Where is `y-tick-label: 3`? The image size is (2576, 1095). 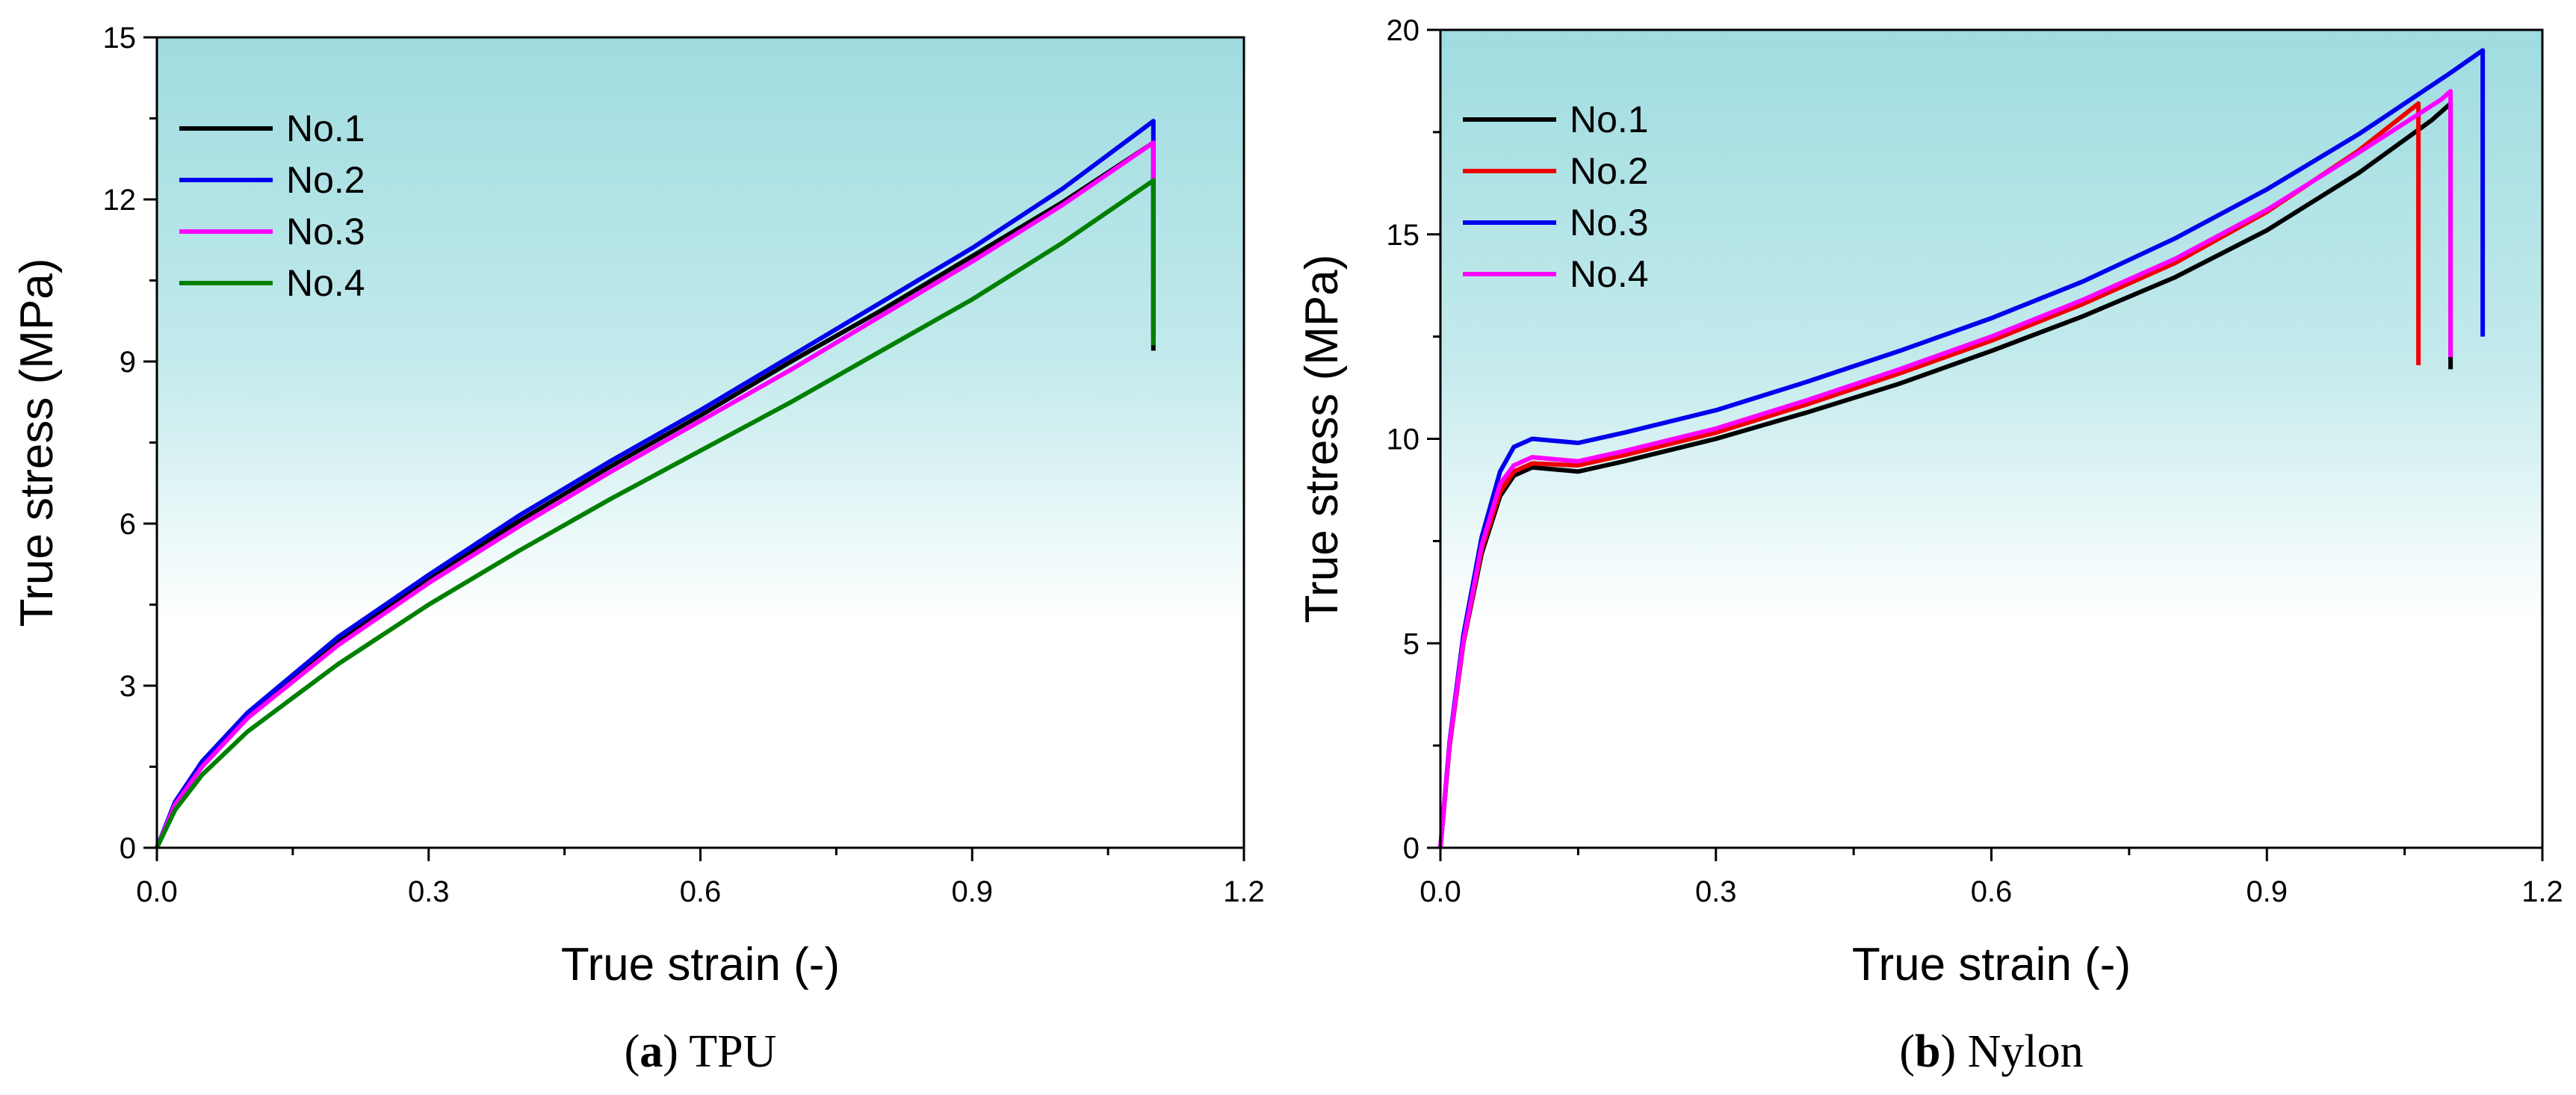 y-tick-label: 3 is located at coordinates (128, 686).